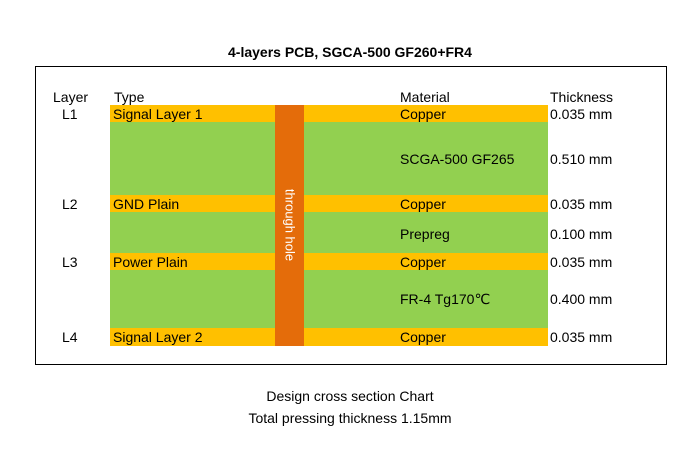 The height and width of the screenshot is (451, 700). Describe the element at coordinates (350, 396) in the screenshot. I see `caption-line-1: Design cross section Chart` at that location.